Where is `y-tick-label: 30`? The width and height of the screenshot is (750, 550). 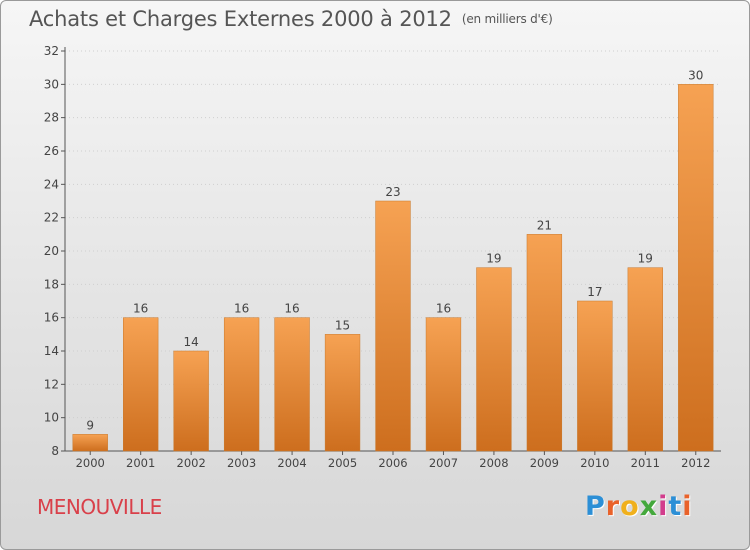 y-tick-label: 30 is located at coordinates (51, 84).